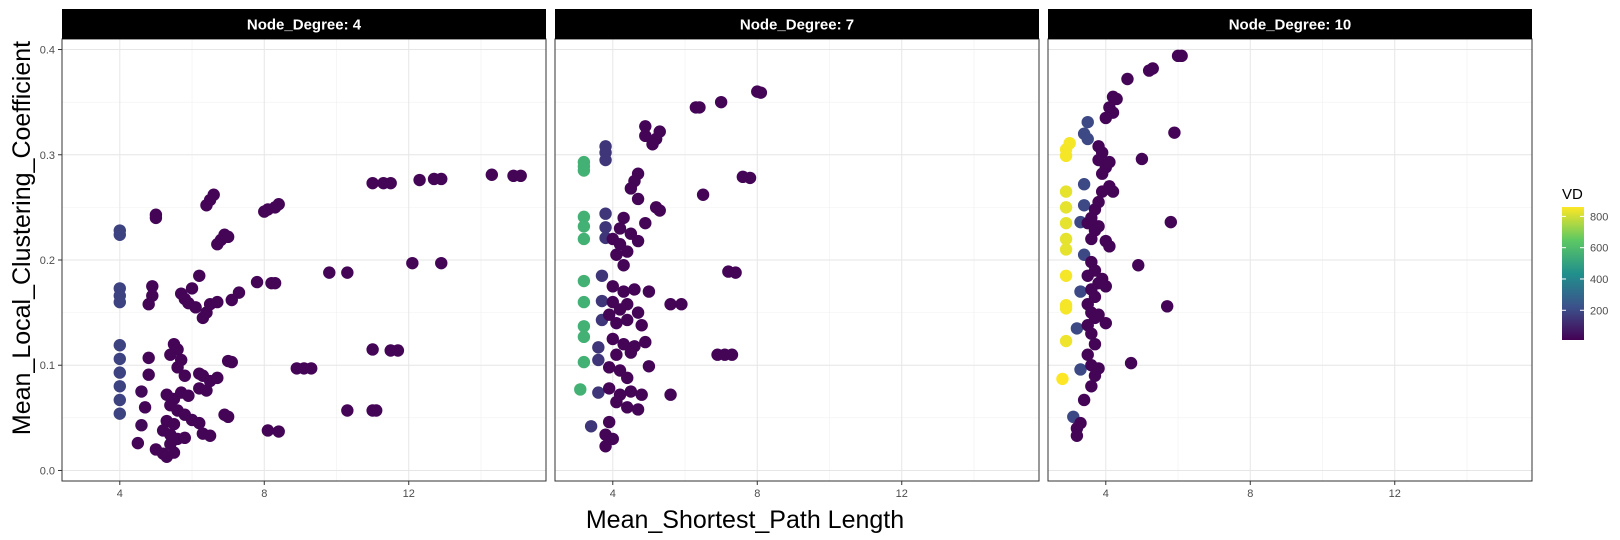  Describe the element at coordinates (47, 261) in the screenshot. I see `y-tick-label: 0.2` at that location.